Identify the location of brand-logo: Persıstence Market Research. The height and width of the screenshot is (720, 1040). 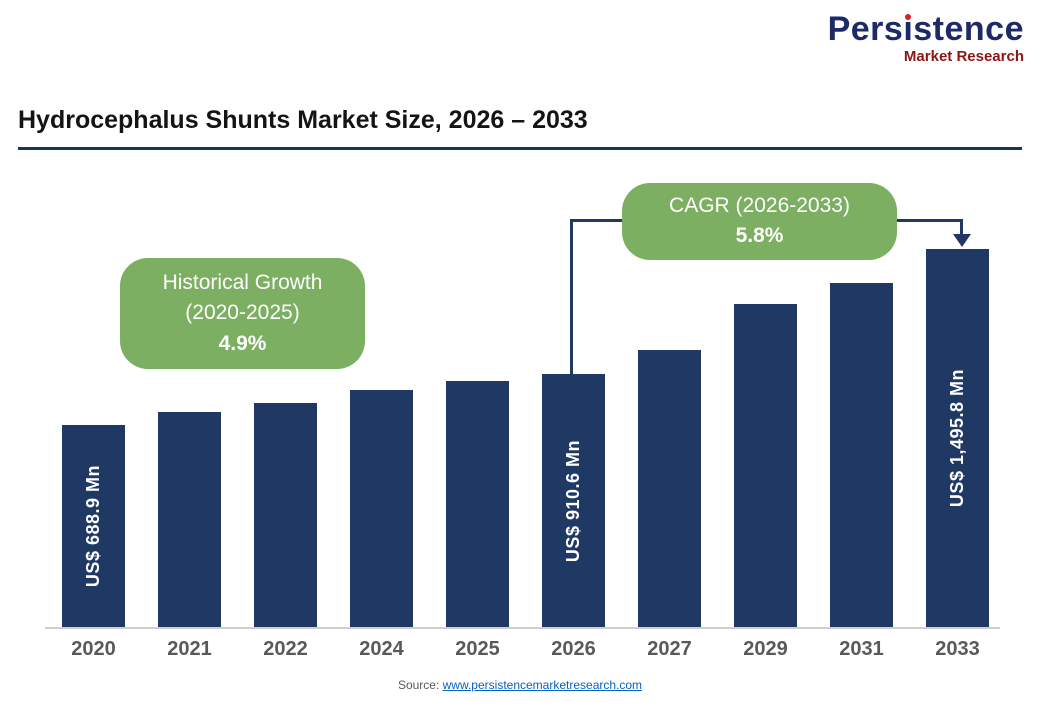
(926, 38).